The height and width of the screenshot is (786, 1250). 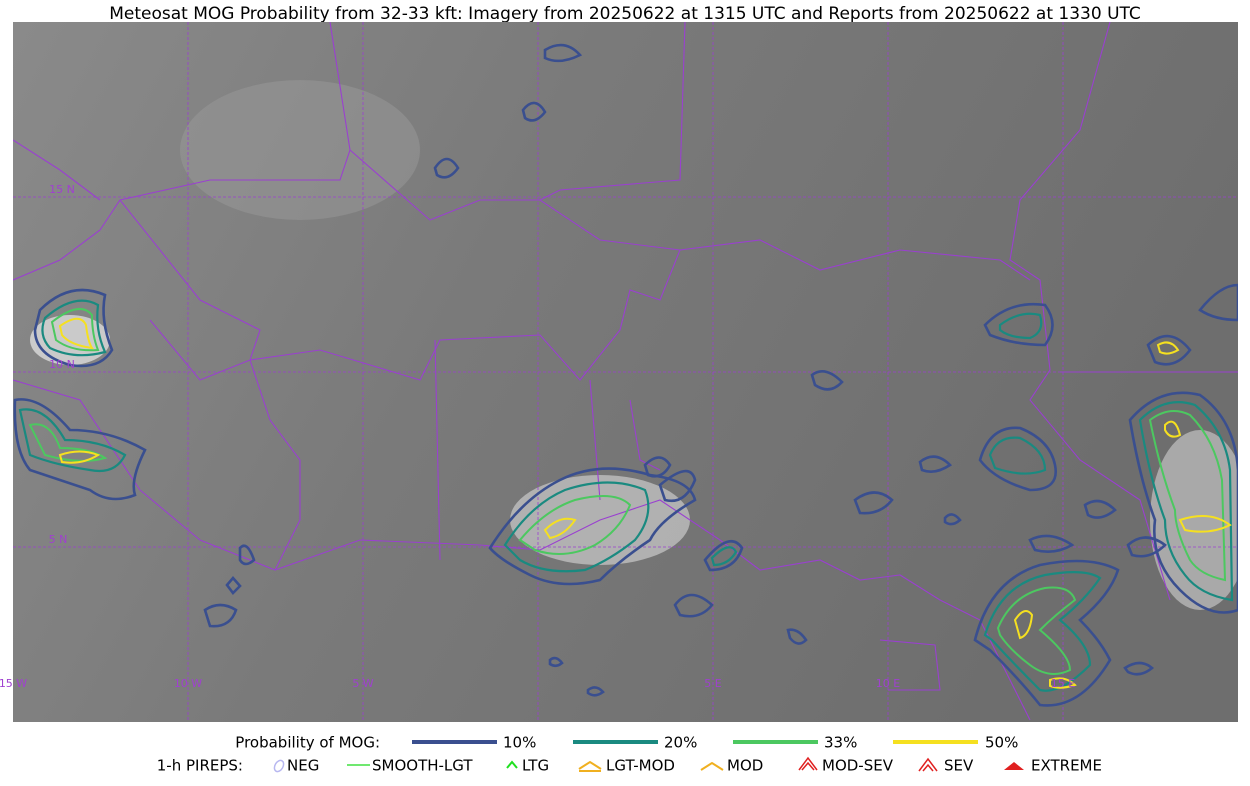 What do you see at coordinates (307, 743) in the screenshot?
I see `legend-title: Probability of MOG:` at bounding box center [307, 743].